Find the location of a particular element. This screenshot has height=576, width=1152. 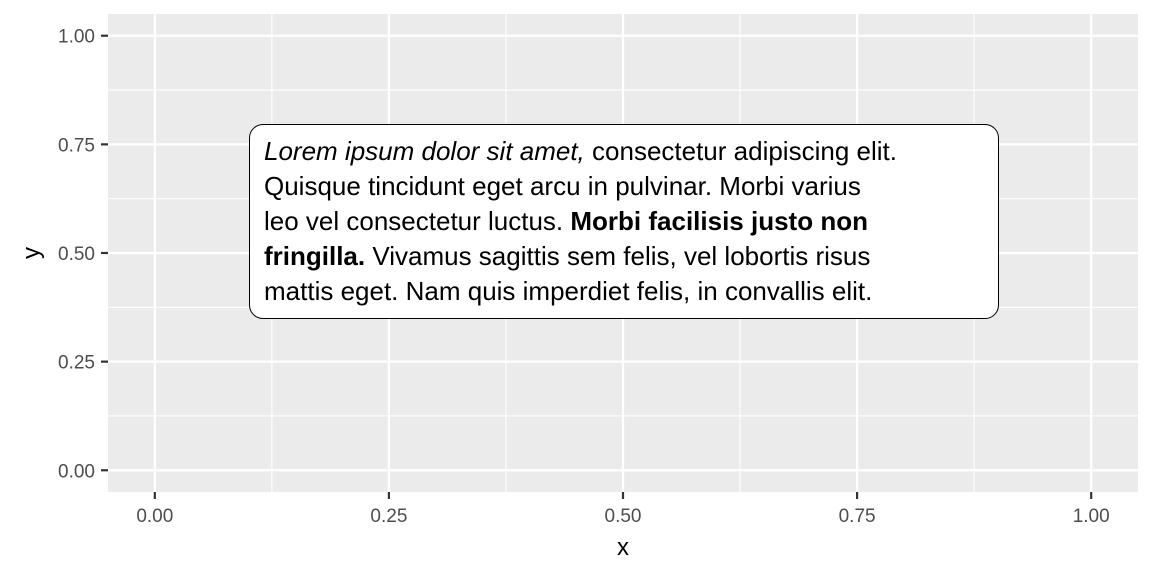

x-axis-title: x is located at coordinates (623, 547).